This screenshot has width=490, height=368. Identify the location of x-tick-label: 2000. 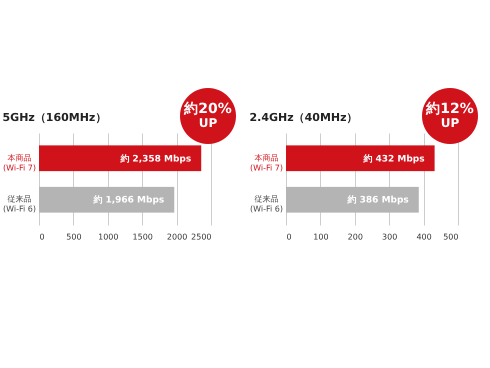
(177, 237).